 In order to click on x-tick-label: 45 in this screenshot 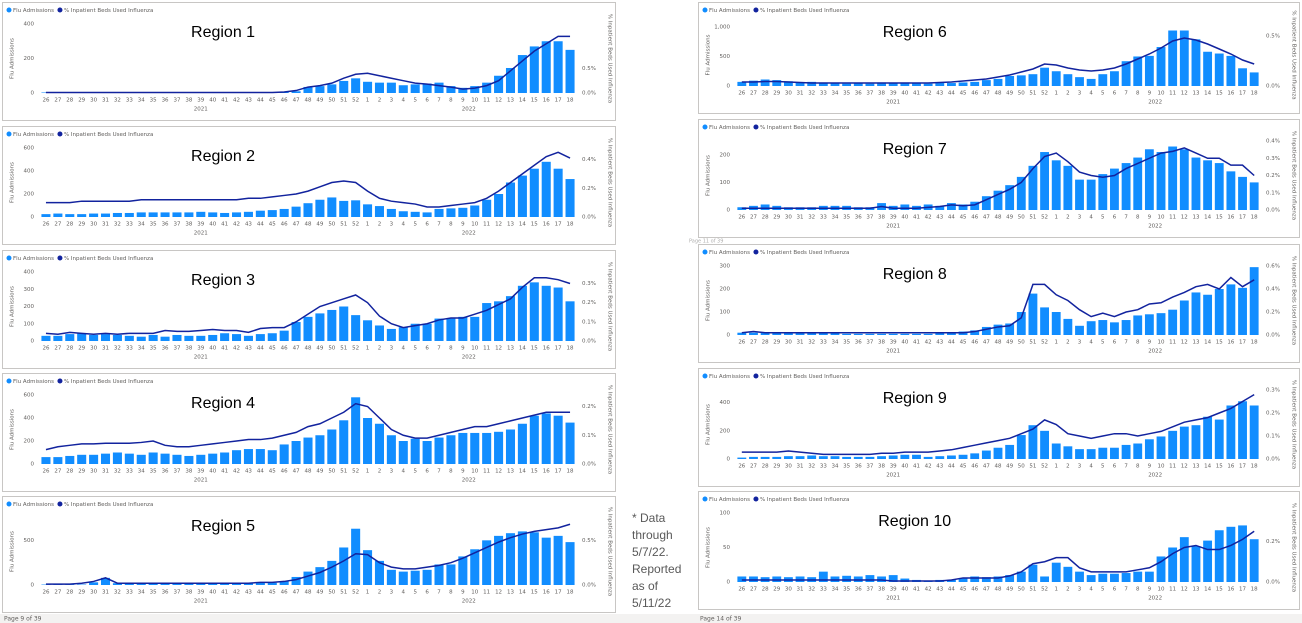, I will do `click(272, 101)`.